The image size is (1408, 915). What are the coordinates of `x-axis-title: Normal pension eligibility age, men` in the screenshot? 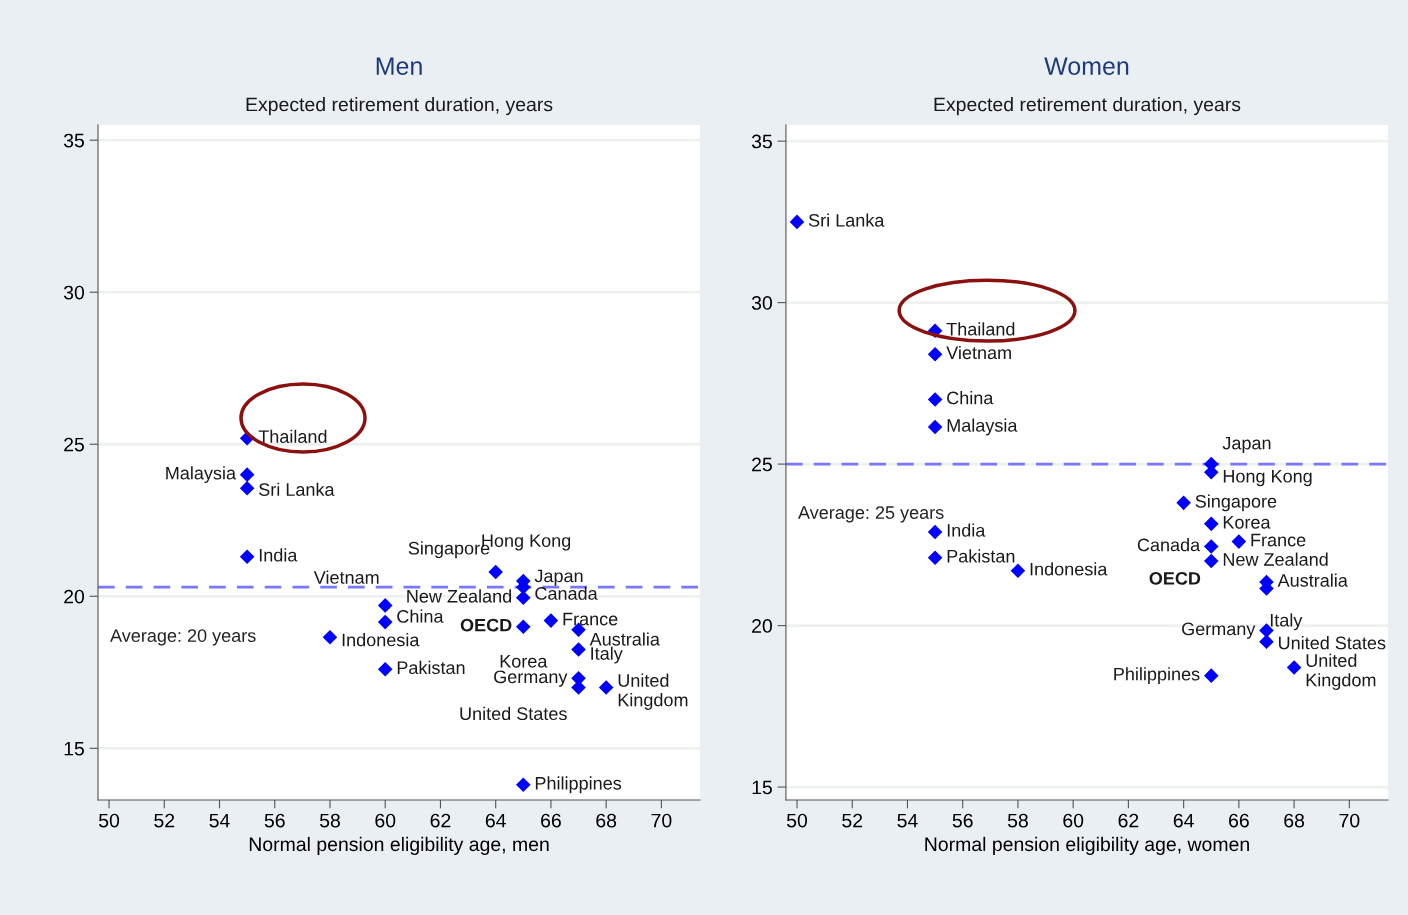 It's located at (399, 845).